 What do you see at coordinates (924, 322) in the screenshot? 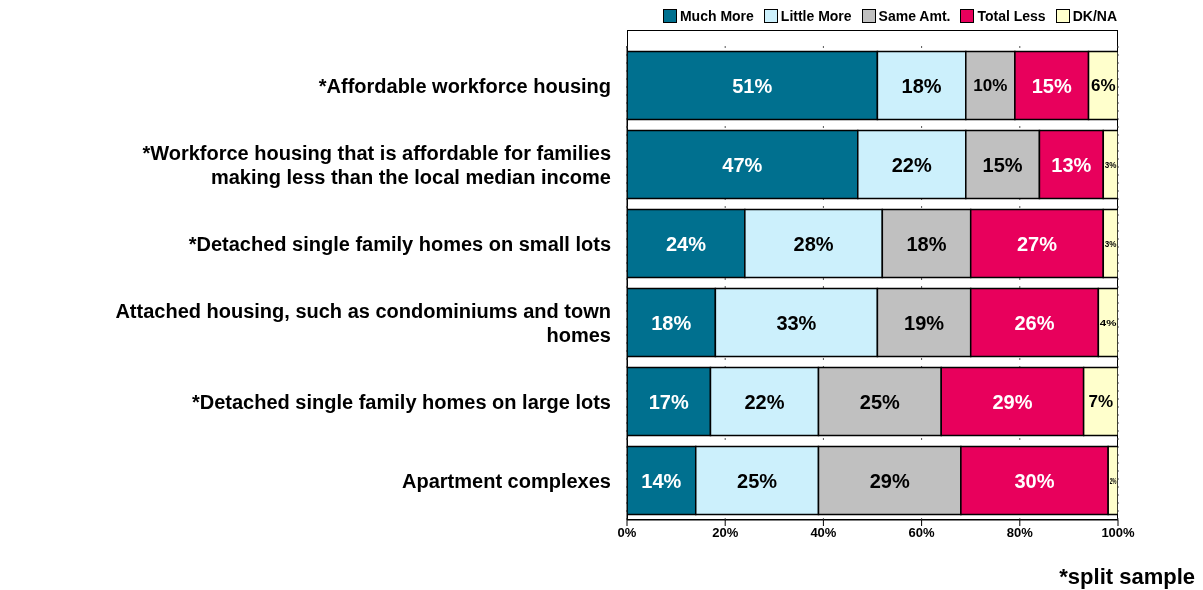
I see `data-label: 19%` at bounding box center [924, 322].